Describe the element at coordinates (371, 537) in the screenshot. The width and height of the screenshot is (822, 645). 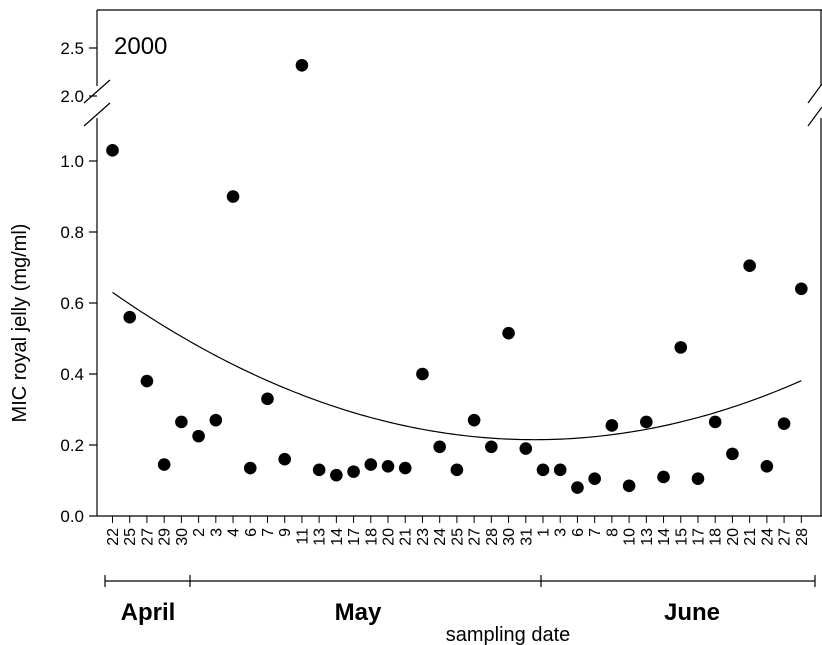
I see `x-tick-label: 18` at that location.